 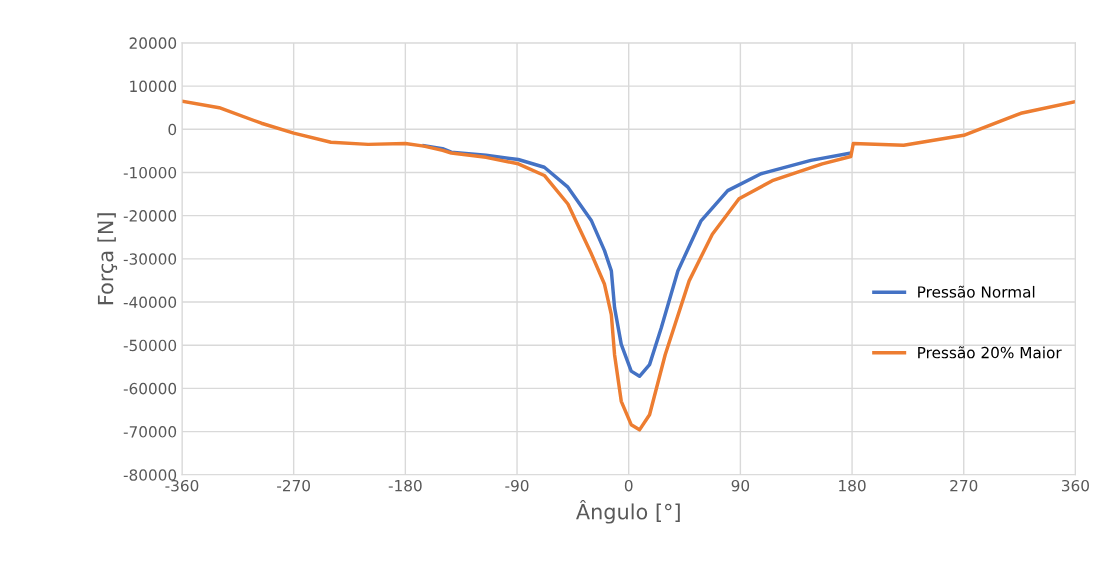 I want to click on x-tick-label: 270, so click(x=964, y=485).